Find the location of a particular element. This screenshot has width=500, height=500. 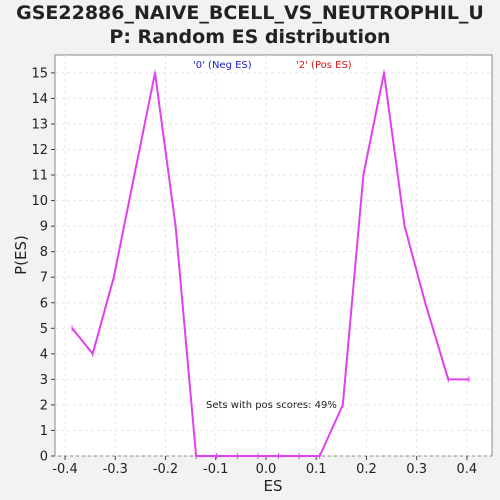

y-tick-label: 14 is located at coordinates (39, 99).